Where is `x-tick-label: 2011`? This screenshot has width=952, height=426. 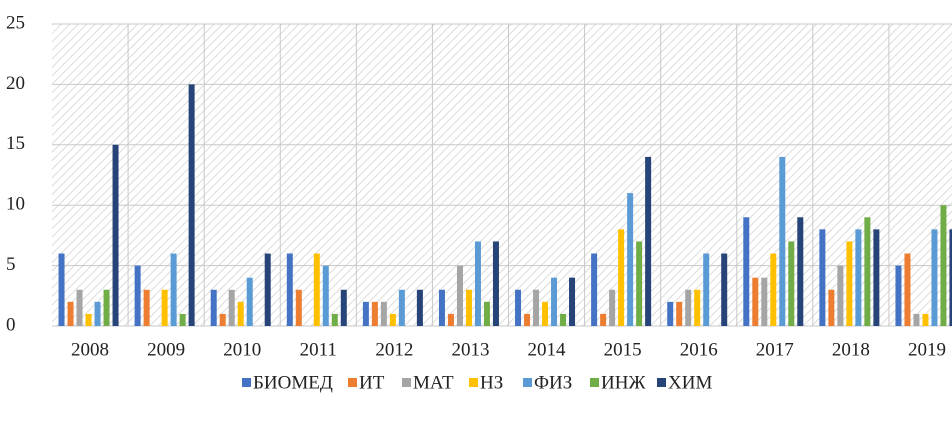 x-tick-label: 2011 is located at coordinates (318, 349).